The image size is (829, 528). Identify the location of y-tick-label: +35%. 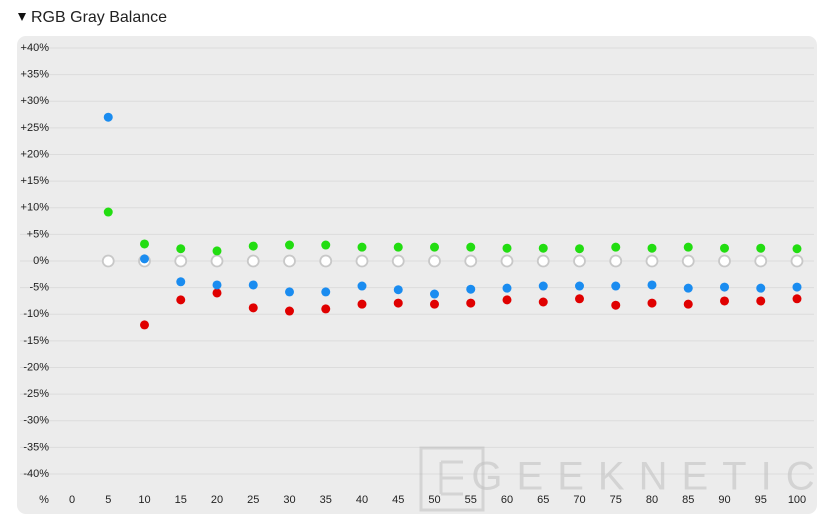
(35, 75).